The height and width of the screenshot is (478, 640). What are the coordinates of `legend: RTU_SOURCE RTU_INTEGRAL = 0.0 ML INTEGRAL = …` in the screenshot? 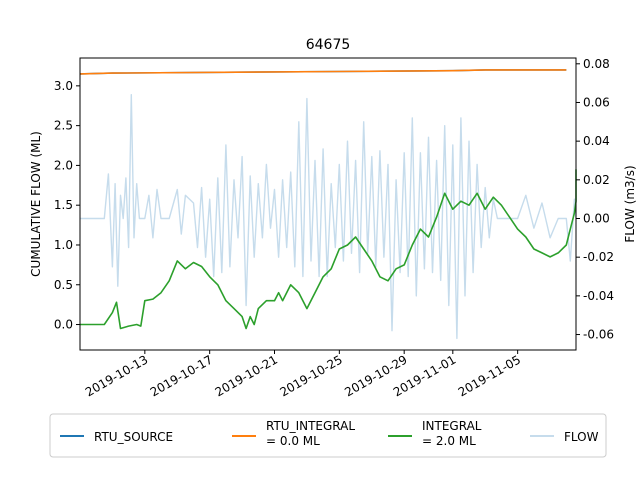 It's located at (329, 433).